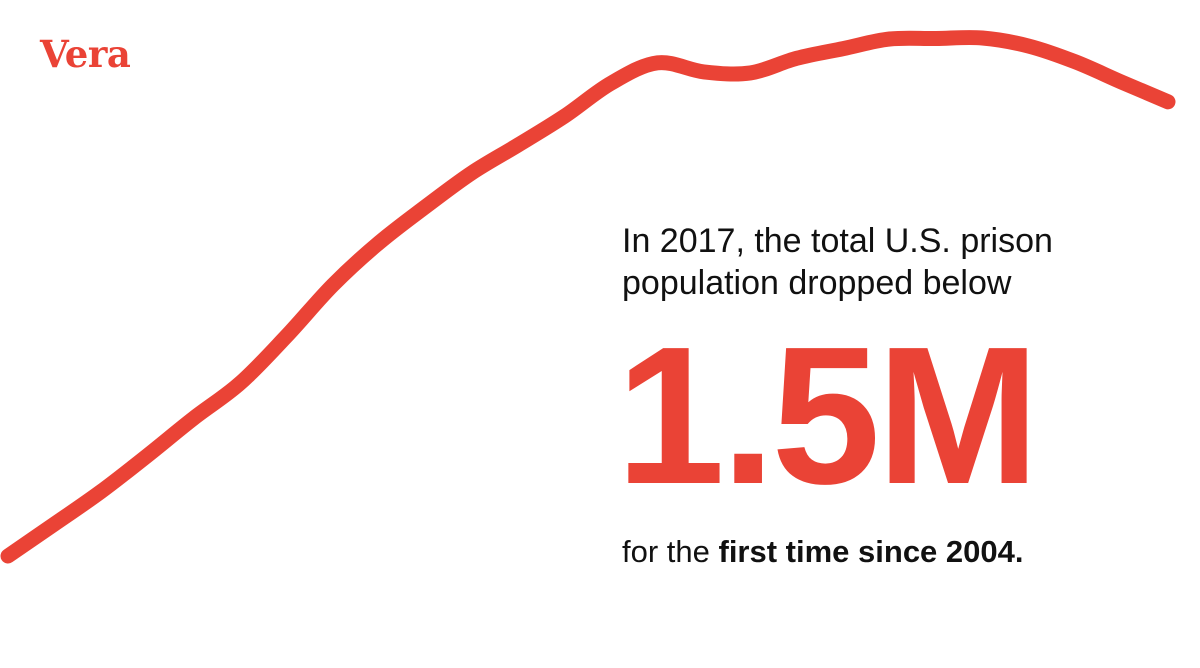 The image size is (1200, 668). What do you see at coordinates (871, 551) in the screenshot?
I see `closing-bold-text: first time since 2004.` at bounding box center [871, 551].